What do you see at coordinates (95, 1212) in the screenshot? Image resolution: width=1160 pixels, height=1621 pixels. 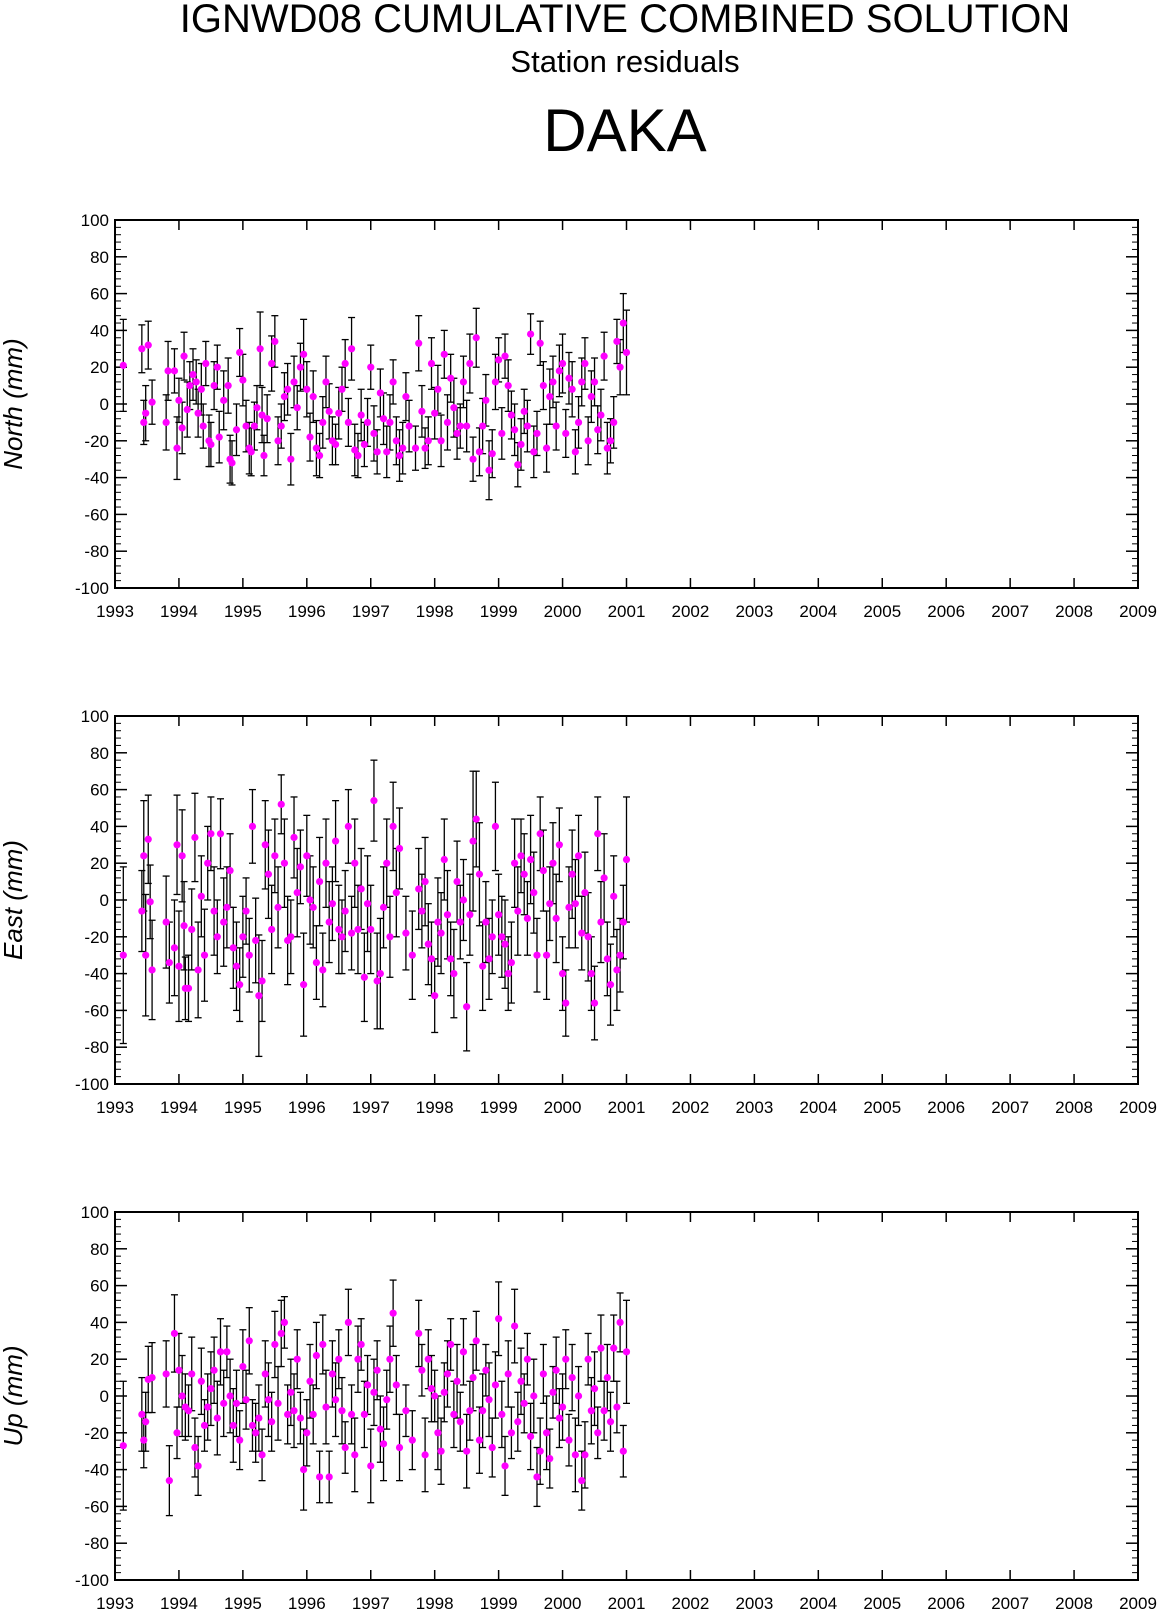 I see `y-tick-label: 100` at bounding box center [95, 1212].